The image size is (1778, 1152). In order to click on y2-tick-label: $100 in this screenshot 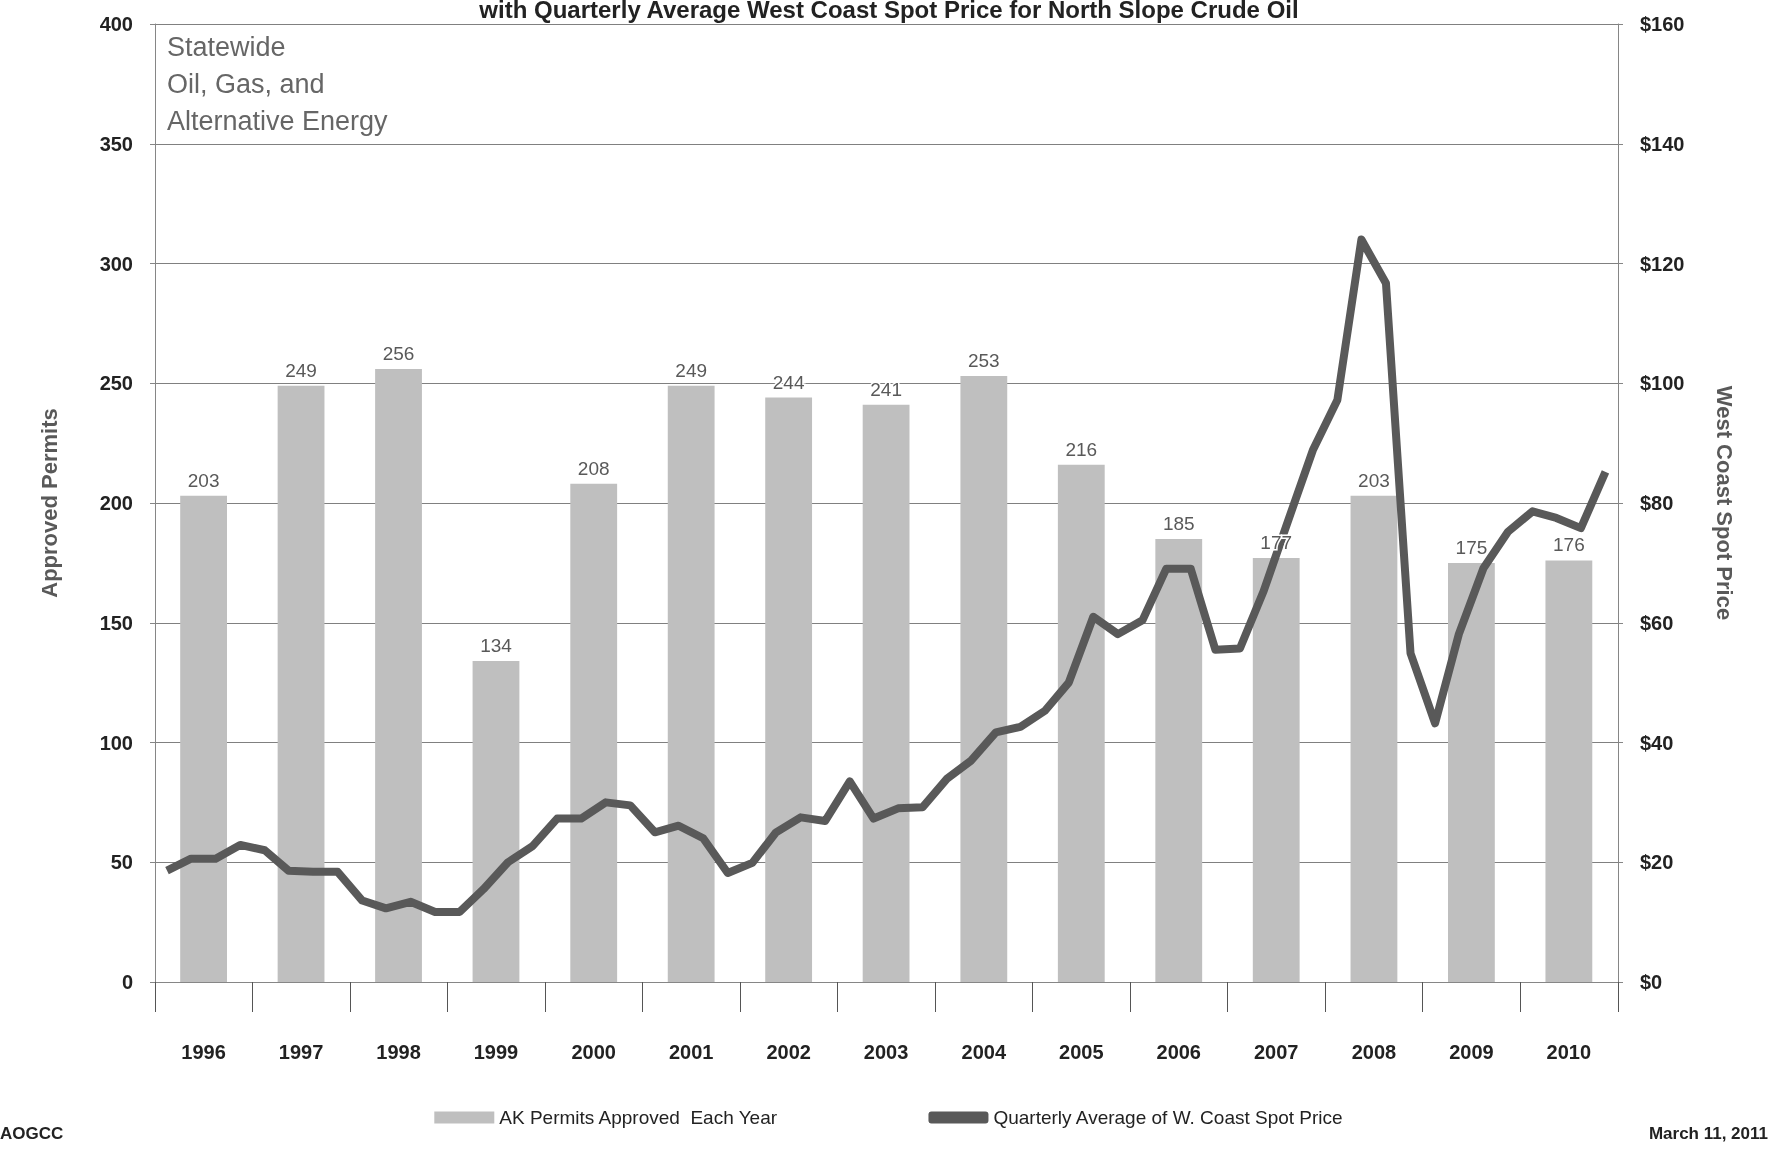, I will do `click(1662, 383)`.